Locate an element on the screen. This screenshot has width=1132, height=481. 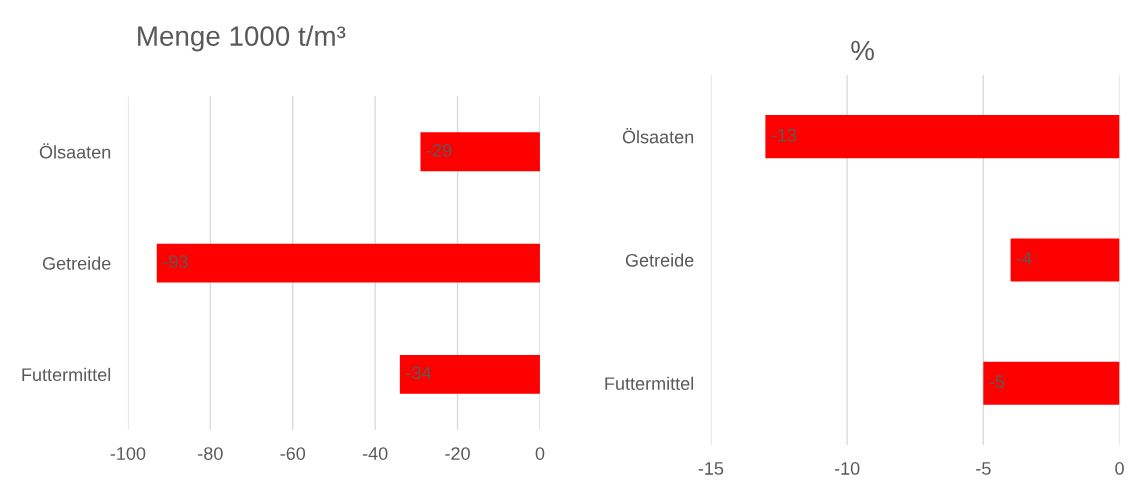
data-label: -29 is located at coordinates (439, 150).